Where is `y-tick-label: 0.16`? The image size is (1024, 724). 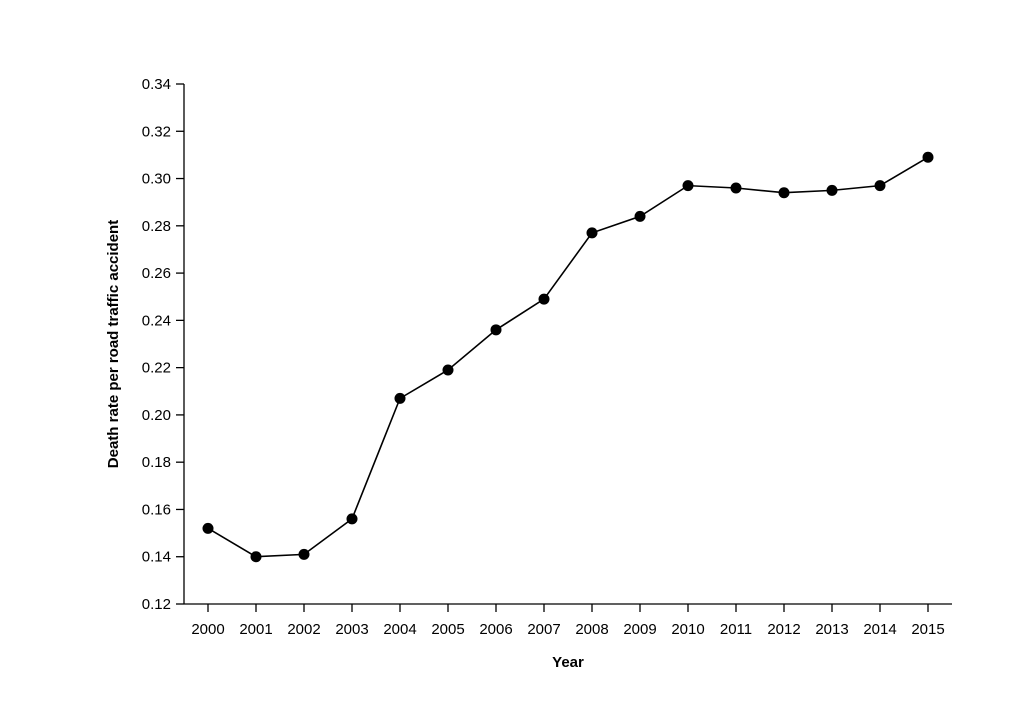 y-tick-label: 0.16 is located at coordinates (156, 509).